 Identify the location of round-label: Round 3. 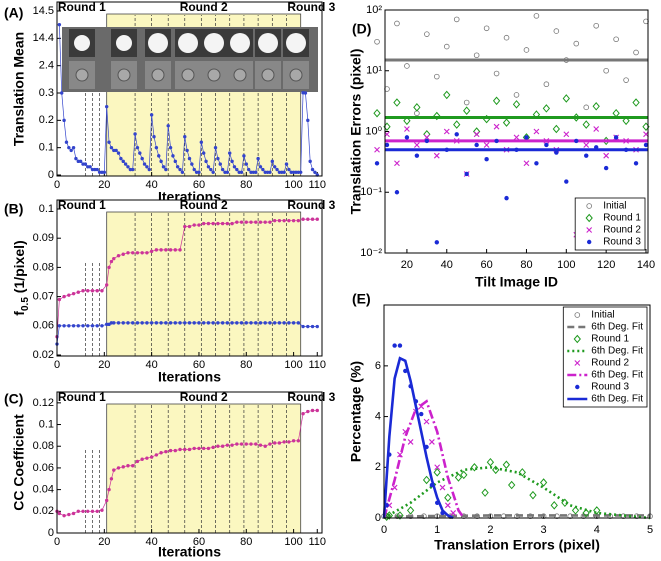
(311, 397).